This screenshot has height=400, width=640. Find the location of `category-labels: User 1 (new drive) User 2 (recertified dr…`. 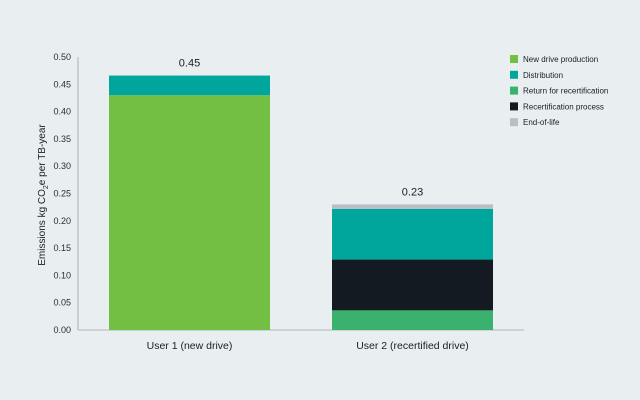

category-labels: User 1 (new drive) User 2 (recertified dr… is located at coordinates (308, 346).